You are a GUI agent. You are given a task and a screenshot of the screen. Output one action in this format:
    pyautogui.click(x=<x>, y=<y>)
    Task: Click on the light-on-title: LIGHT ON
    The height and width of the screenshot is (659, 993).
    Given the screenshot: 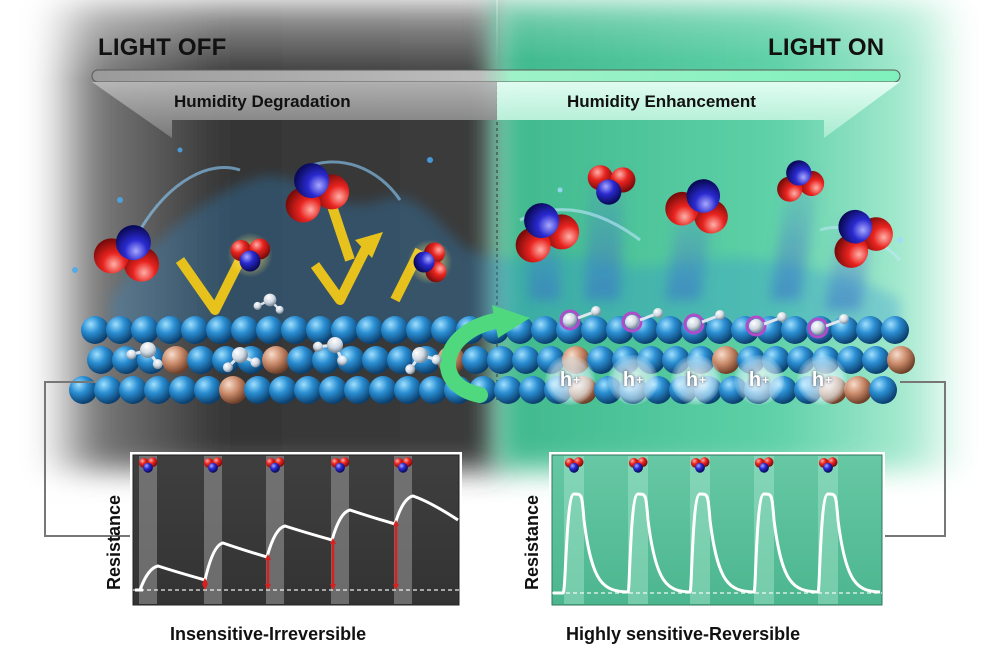 What is the action you would take?
    pyautogui.click(x=826, y=47)
    